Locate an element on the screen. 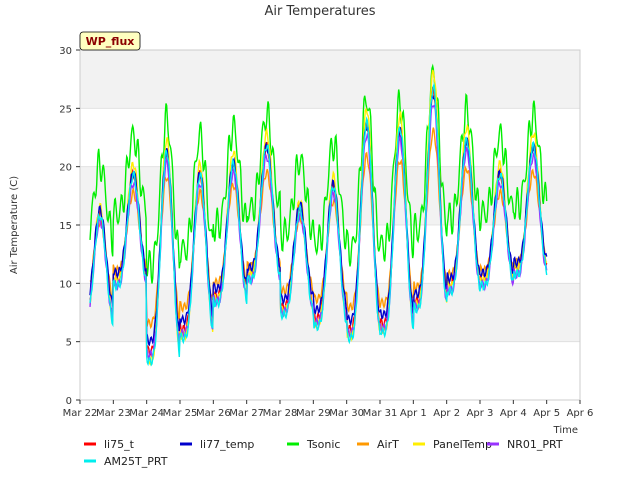  x-tick-label: Mar 30 is located at coordinates (346, 413).